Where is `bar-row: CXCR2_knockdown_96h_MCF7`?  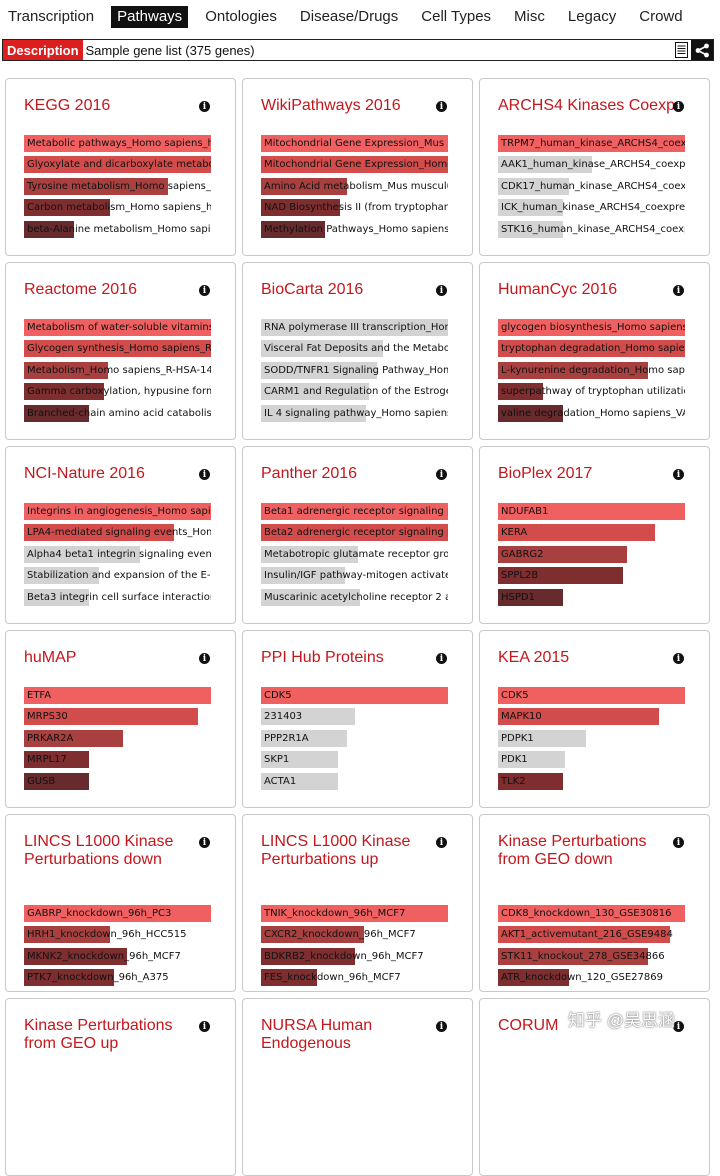 bar-row: CXCR2_knockdown_96h_MCF7 is located at coordinates (354, 935).